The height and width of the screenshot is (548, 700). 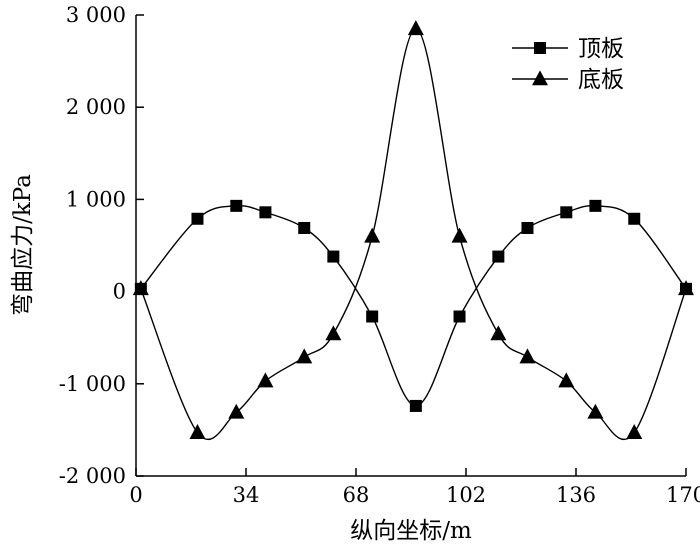 What do you see at coordinates (96, 199) in the screenshot?
I see `y-tick-label: 1 000` at bounding box center [96, 199].